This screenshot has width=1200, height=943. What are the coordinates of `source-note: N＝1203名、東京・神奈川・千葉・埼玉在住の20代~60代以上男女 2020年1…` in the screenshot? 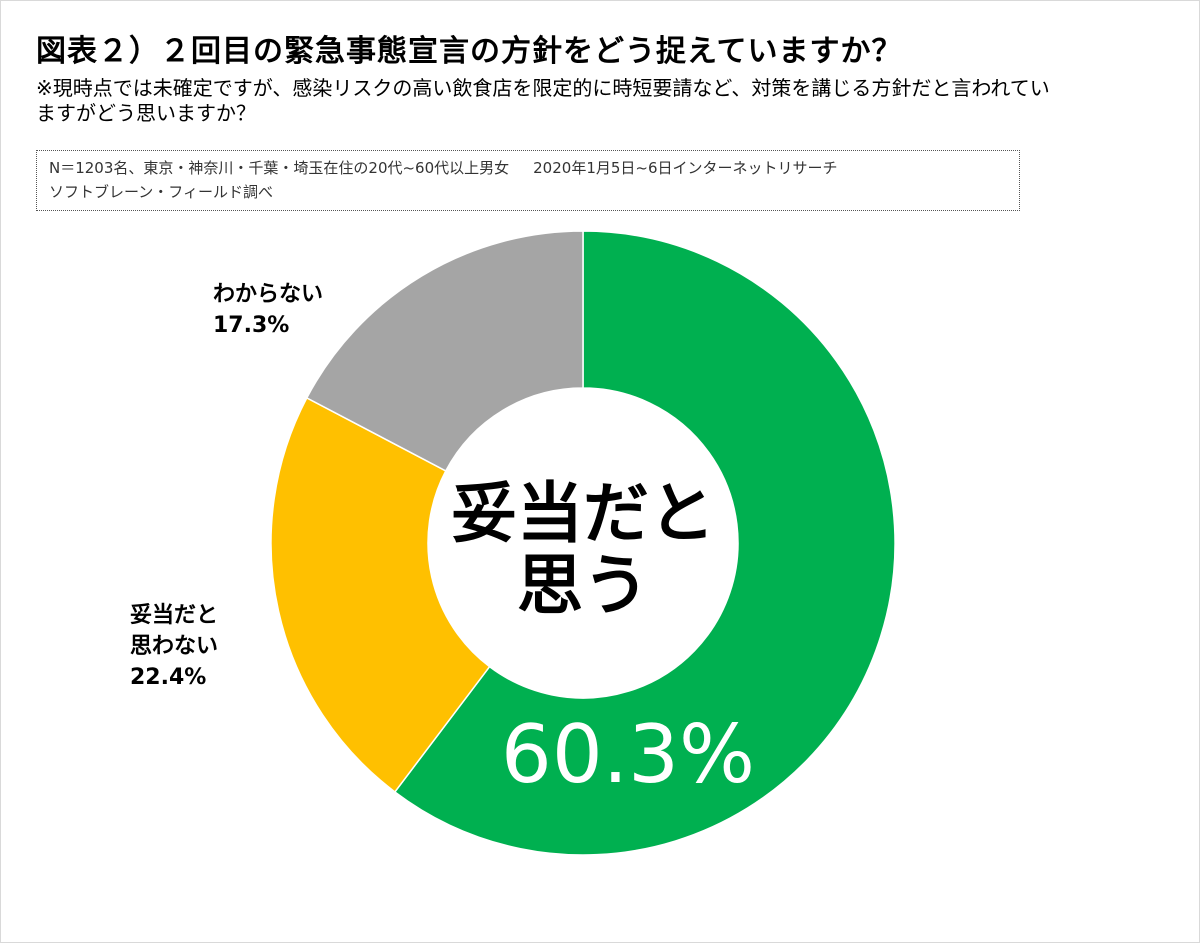 It's located at (528, 180).